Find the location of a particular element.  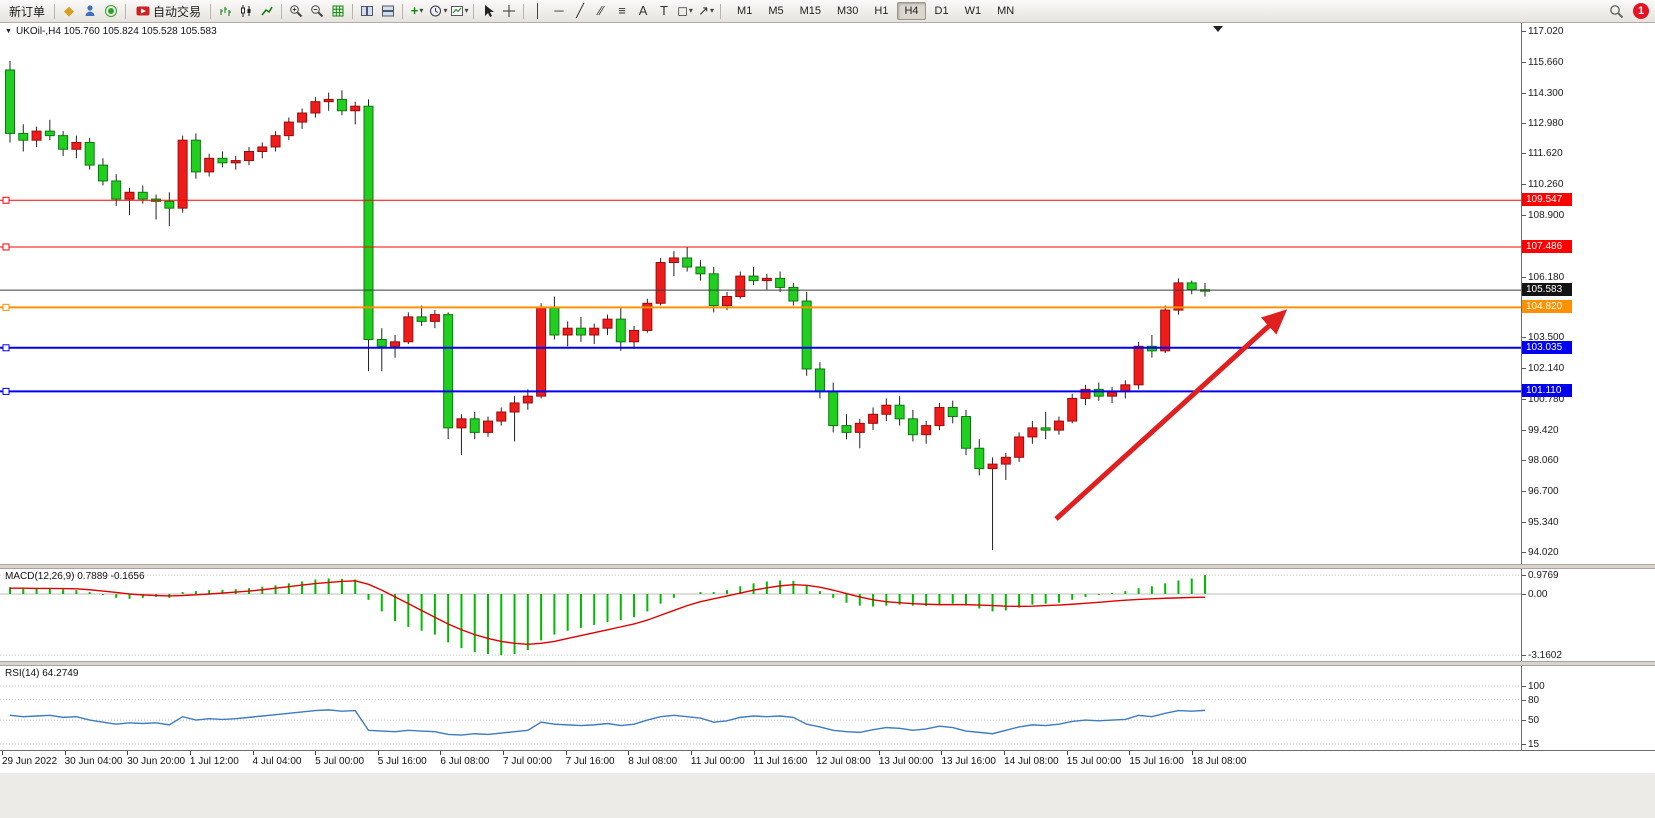

horizontal-line-icon: ─ is located at coordinates (559, 10).